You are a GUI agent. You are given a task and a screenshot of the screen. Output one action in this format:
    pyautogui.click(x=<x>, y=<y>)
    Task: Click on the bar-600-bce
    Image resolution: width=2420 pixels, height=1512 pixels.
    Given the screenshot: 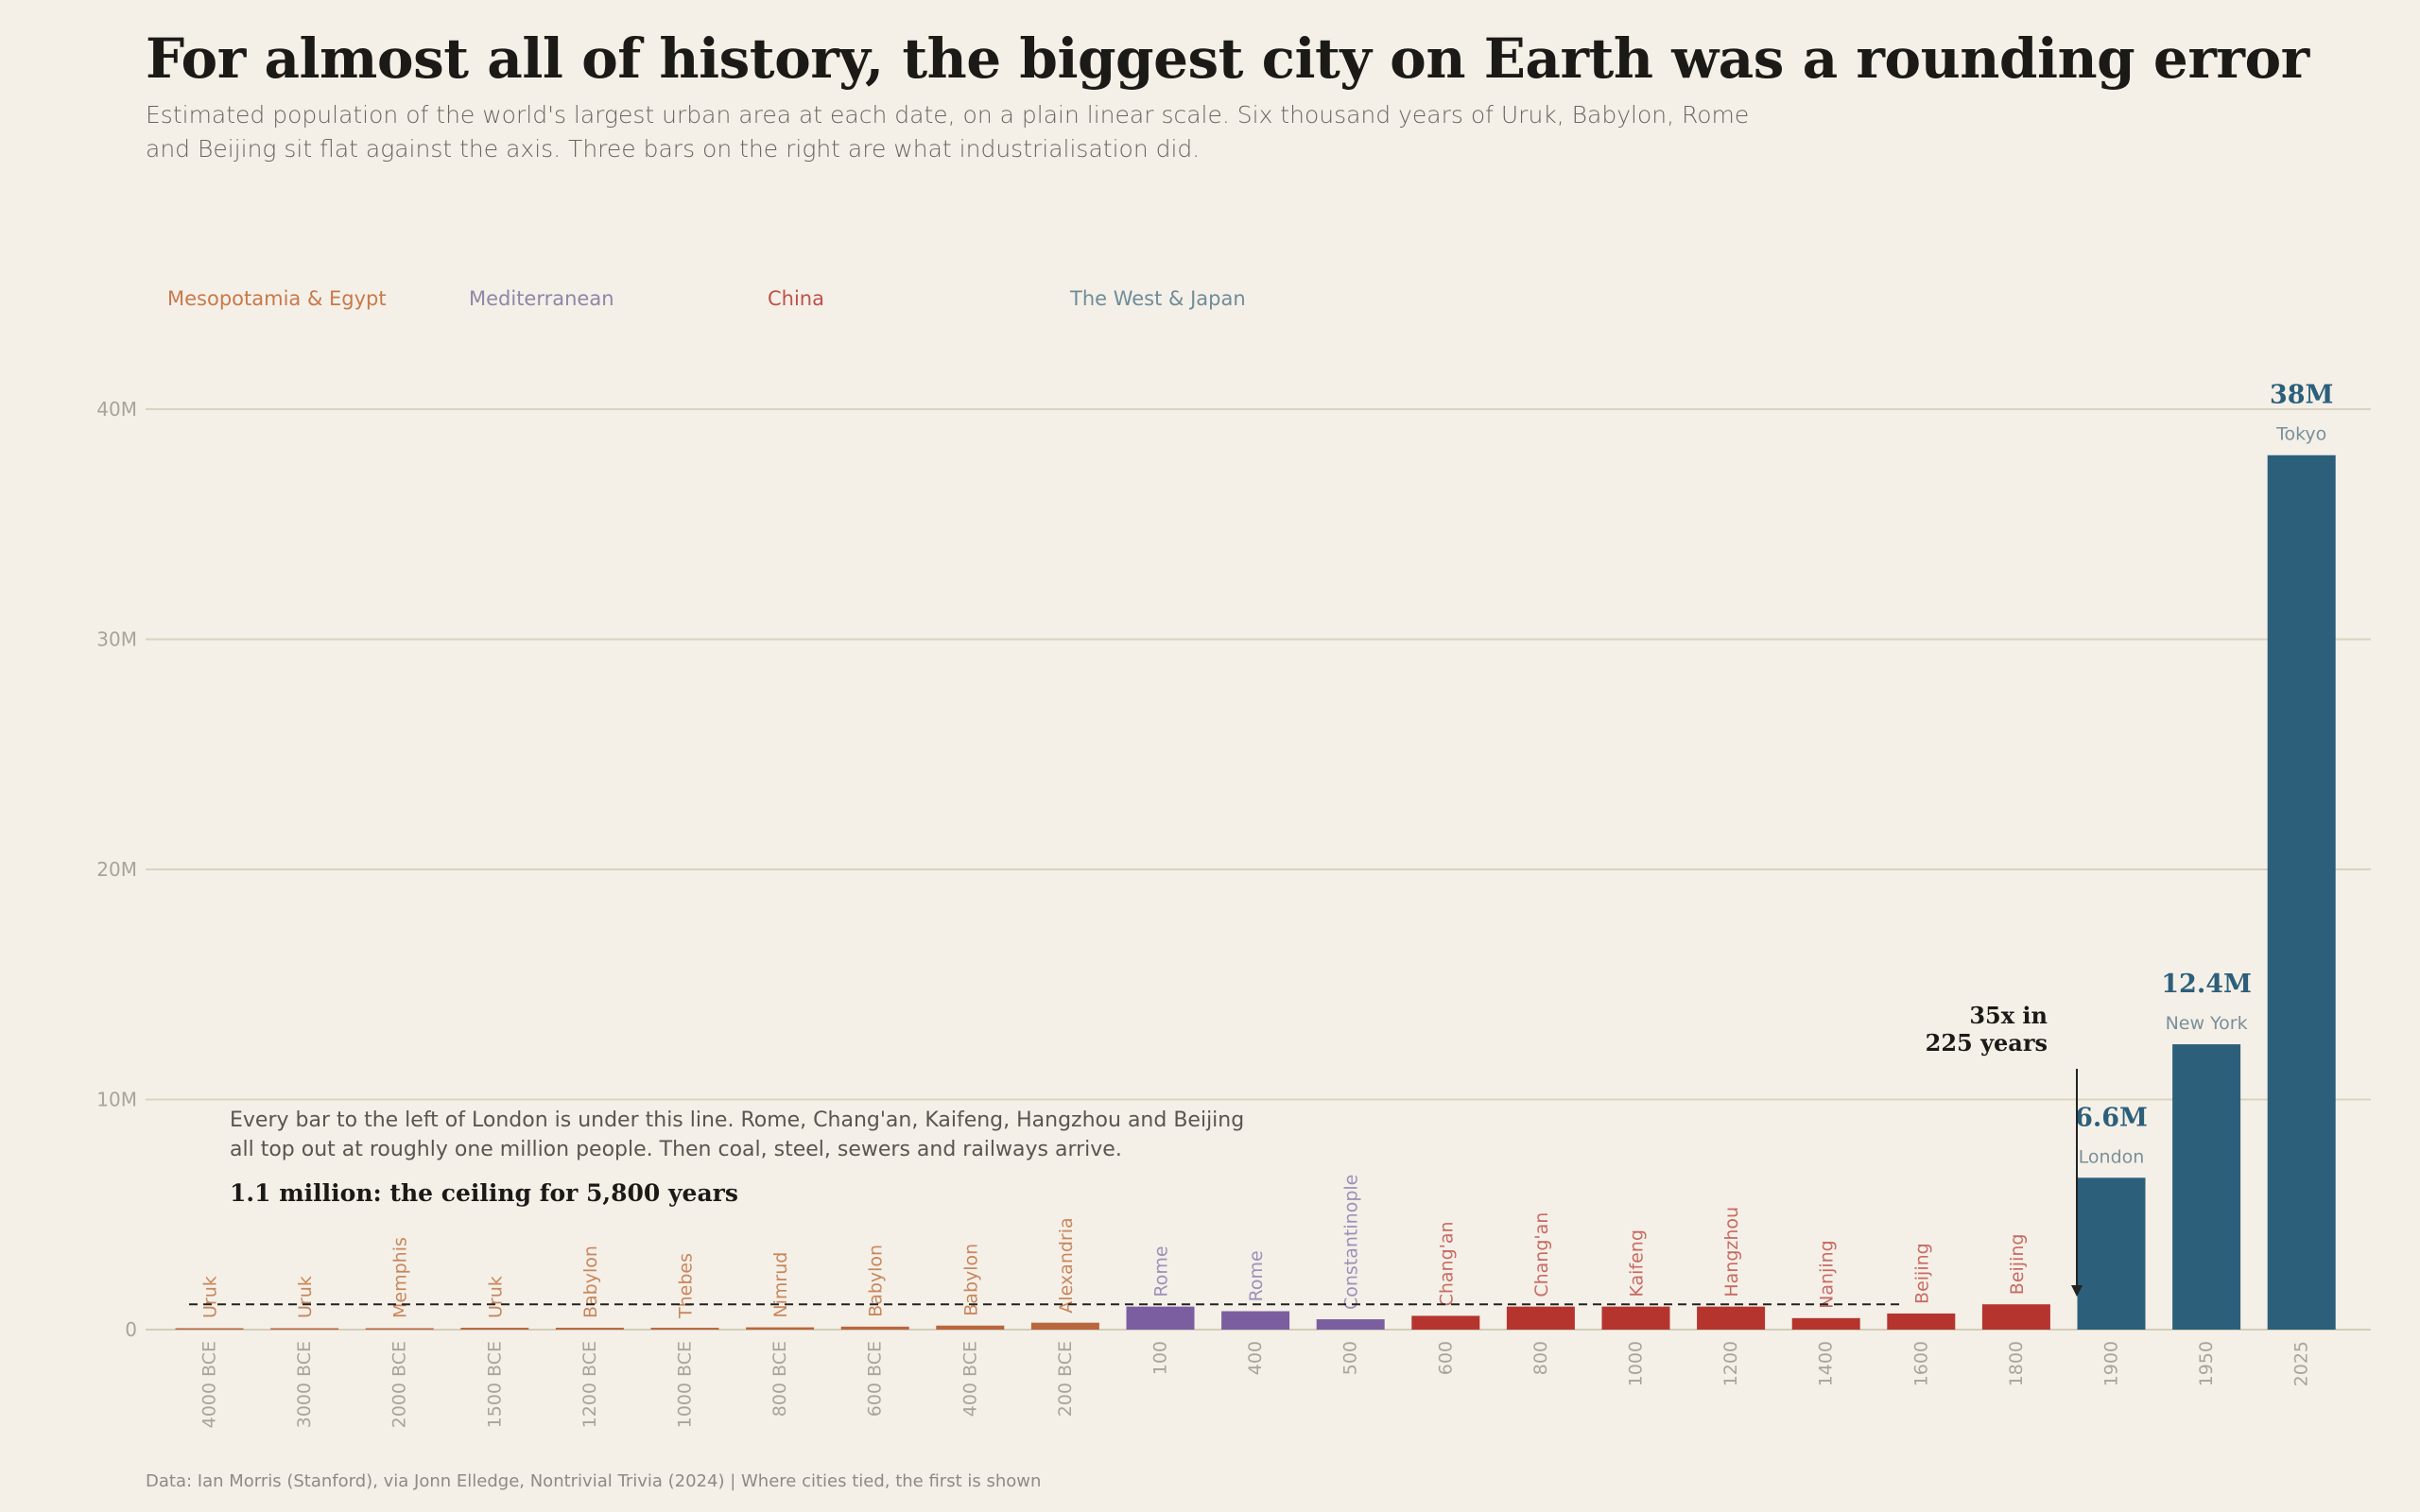 What is the action you would take?
    pyautogui.click(x=874, y=1328)
    